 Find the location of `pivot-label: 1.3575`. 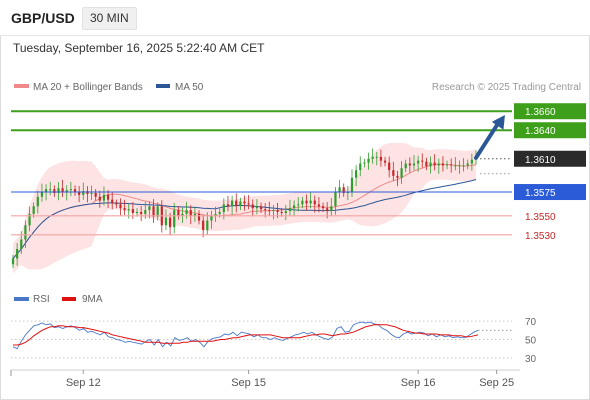

pivot-label: 1.3575 is located at coordinates (540, 193).